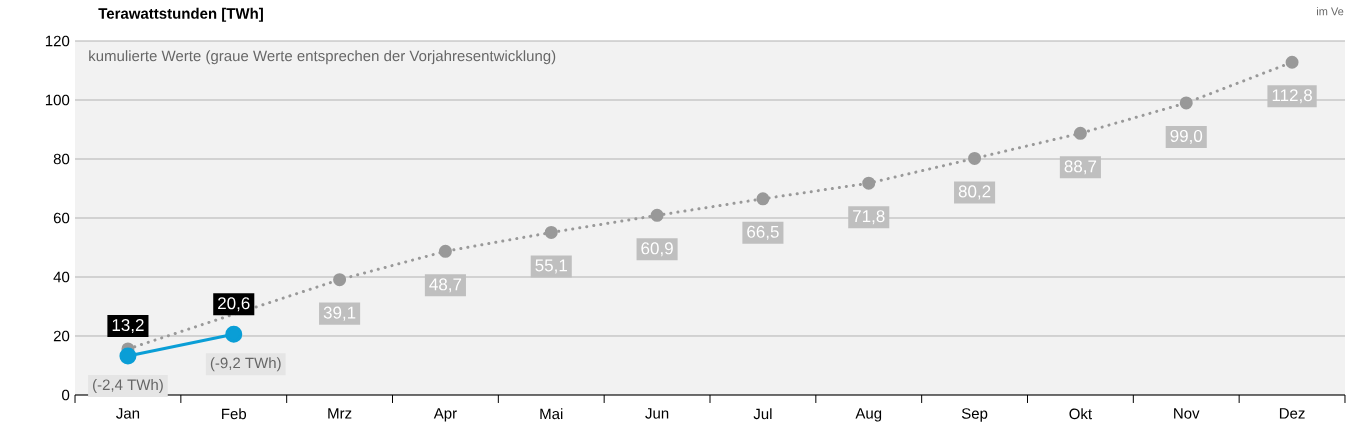  I want to click on y-tick-label: 80, so click(61, 159).